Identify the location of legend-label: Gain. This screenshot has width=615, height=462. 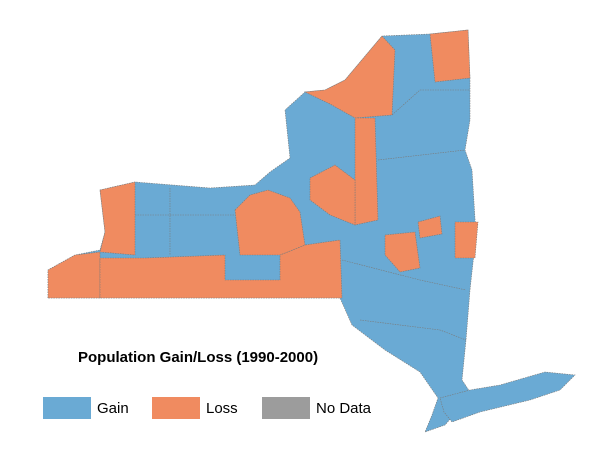
(113, 408).